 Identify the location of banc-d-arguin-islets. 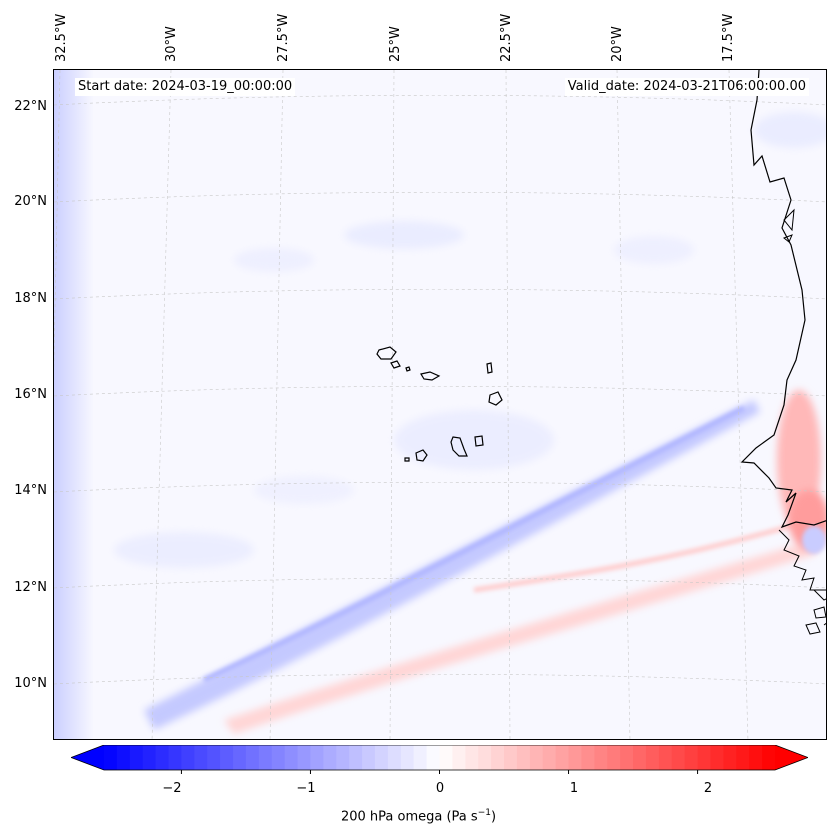
(789, 225).